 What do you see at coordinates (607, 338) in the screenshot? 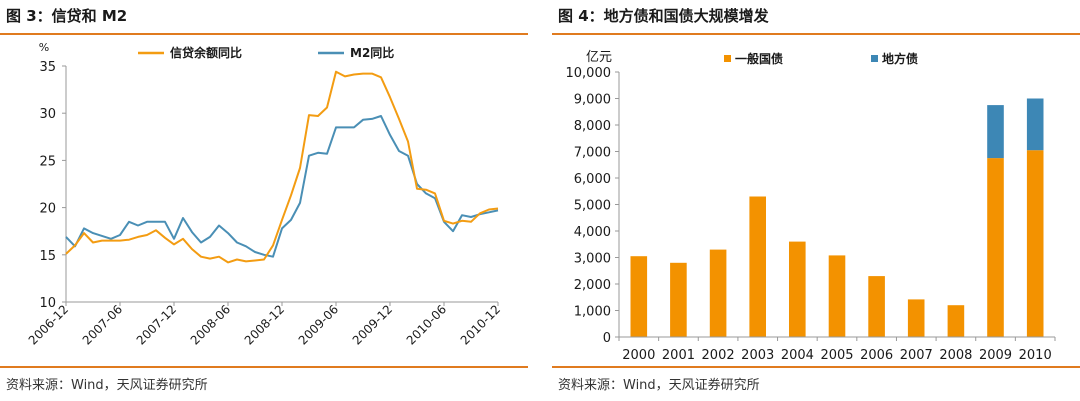
I see `right-y-tick-label: 0` at bounding box center [607, 338].